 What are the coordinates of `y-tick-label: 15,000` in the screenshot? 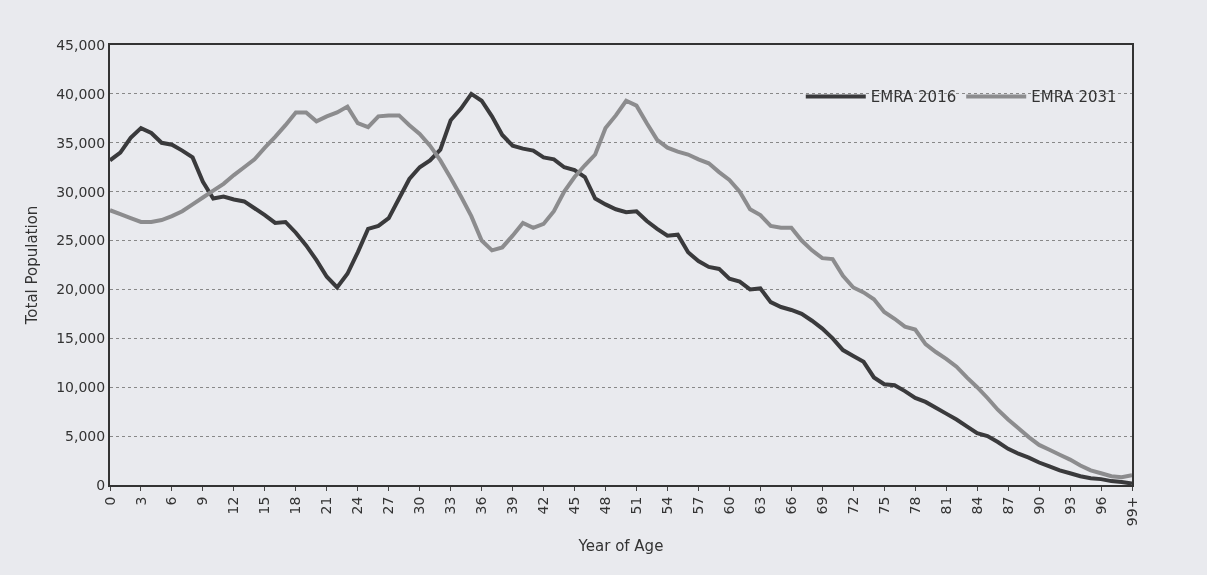 It's located at (81, 338).